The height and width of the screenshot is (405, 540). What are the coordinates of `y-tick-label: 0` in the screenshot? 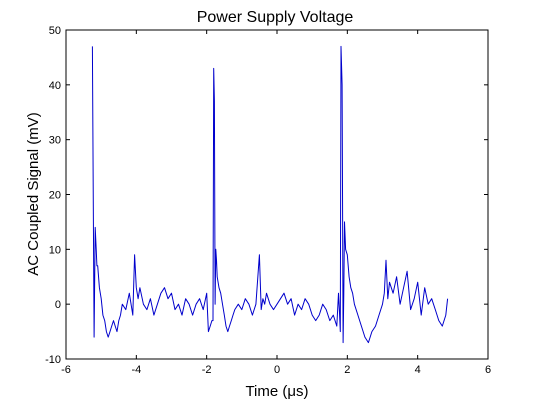 It's located at (58, 305).